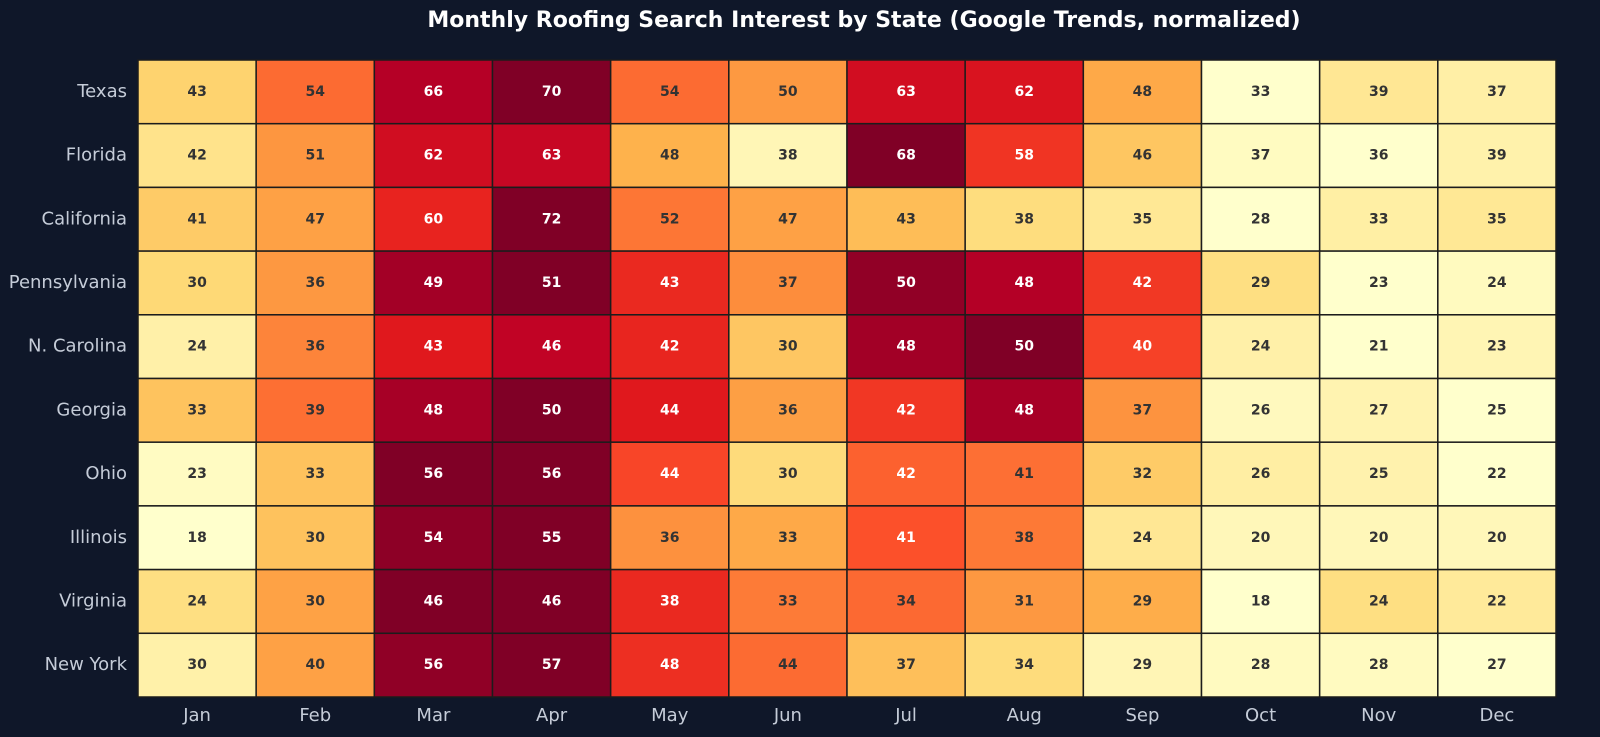  What do you see at coordinates (1024, 92) in the screenshot?
I see `cell-label: 62` at bounding box center [1024, 92].